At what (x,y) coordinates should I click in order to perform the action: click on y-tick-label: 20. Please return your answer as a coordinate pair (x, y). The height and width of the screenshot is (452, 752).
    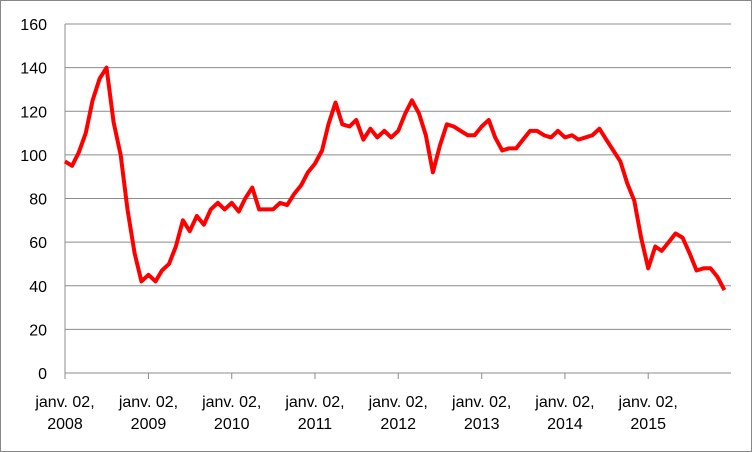
    Looking at the image, I should click on (38, 330).